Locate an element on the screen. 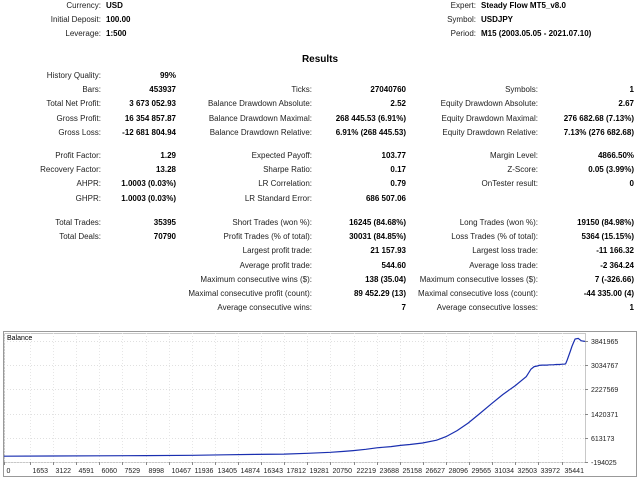 This screenshot has width=640, height=480. stat-label: Long Trades (won %): is located at coordinates (498, 222).